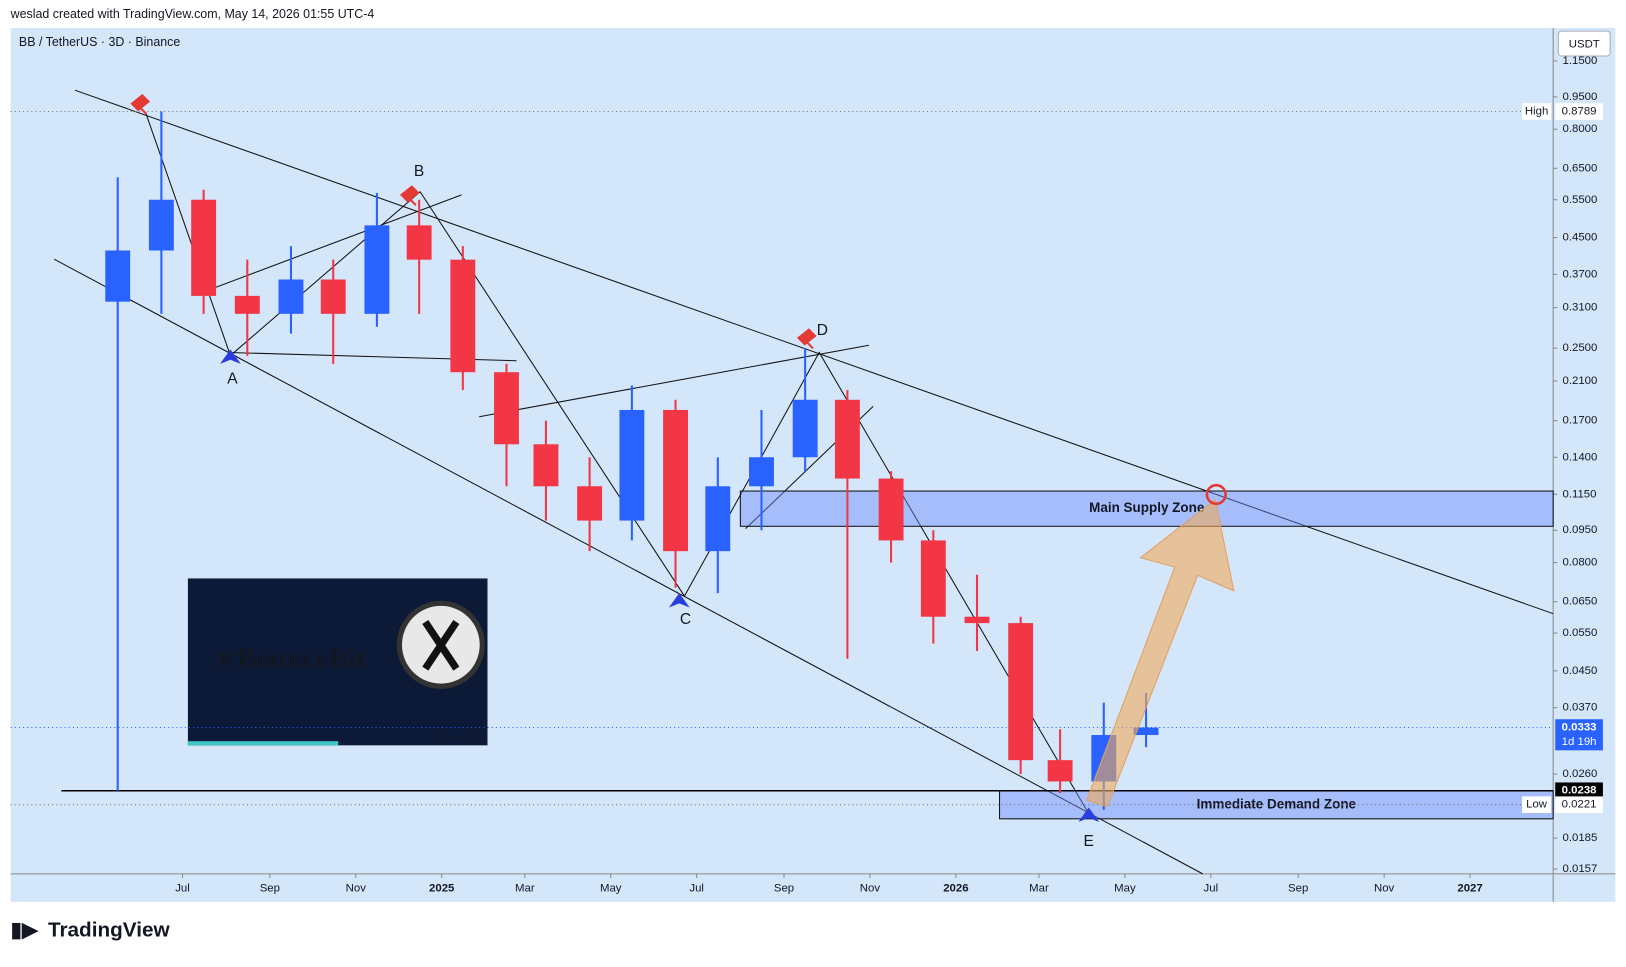  Describe the element at coordinates (1579, 308) in the screenshot. I see `y-tick-label: 0.3100` at that location.